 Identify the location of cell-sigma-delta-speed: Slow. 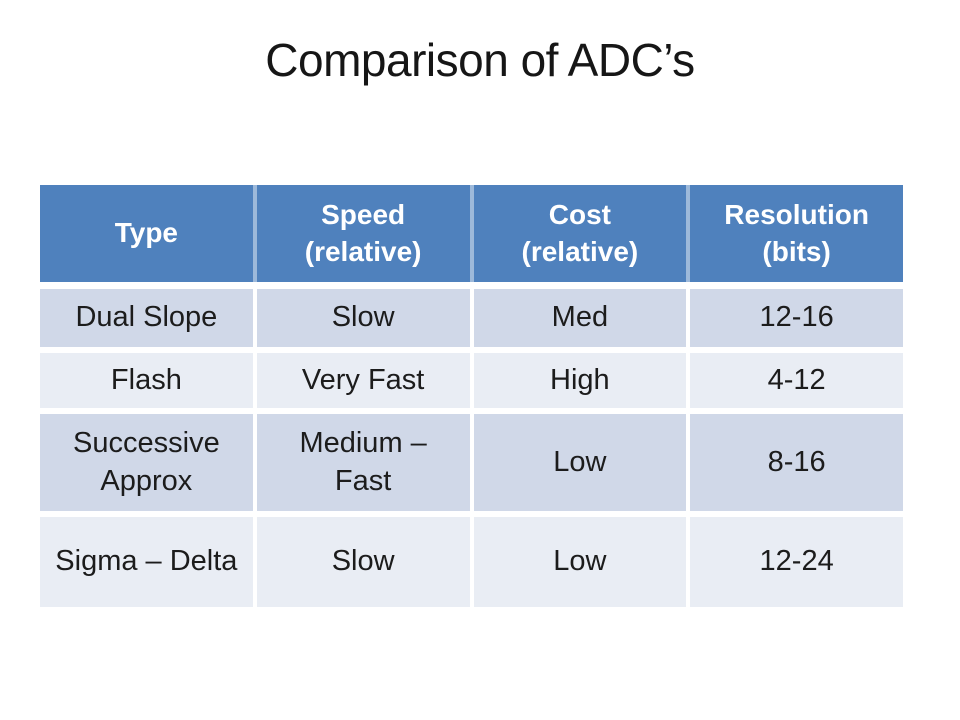
(363, 562).